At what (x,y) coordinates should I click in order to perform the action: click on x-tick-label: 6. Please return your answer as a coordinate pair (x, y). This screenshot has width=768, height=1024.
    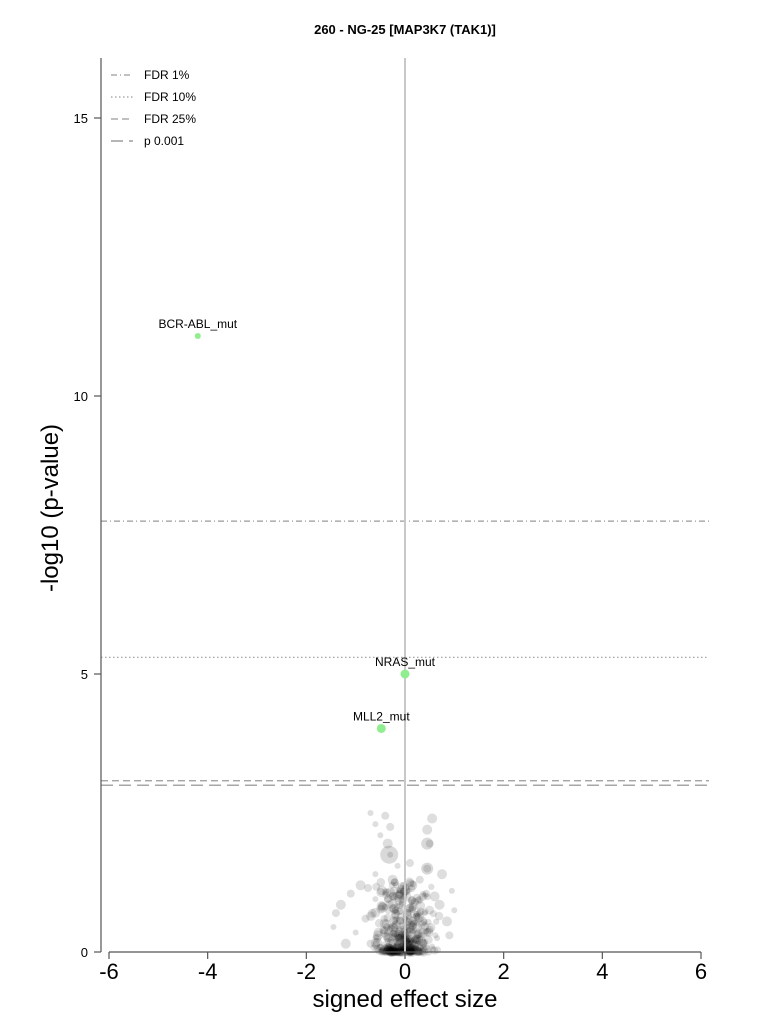
    Looking at the image, I should click on (701, 971).